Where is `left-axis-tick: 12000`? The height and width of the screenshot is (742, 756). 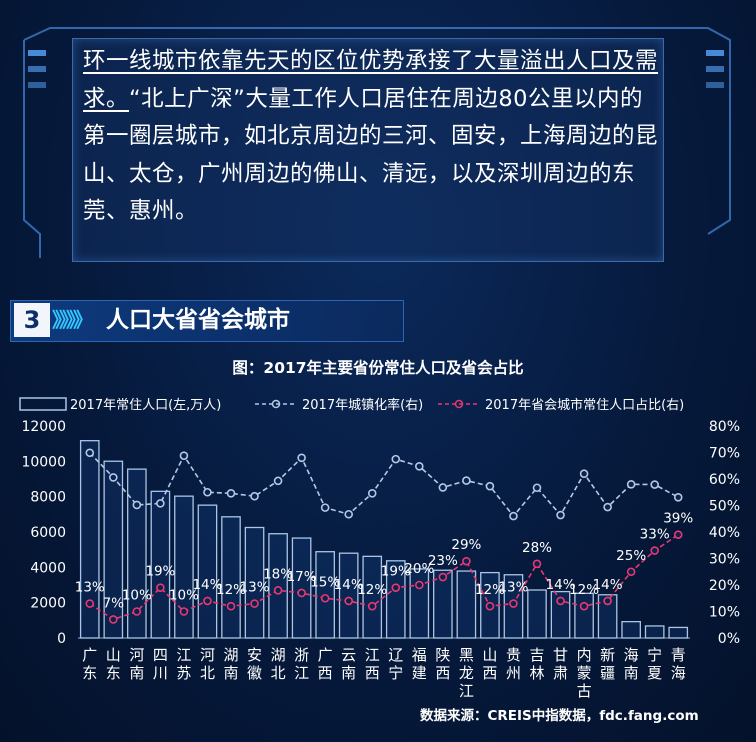 left-axis-tick: 12000 is located at coordinates (43, 427).